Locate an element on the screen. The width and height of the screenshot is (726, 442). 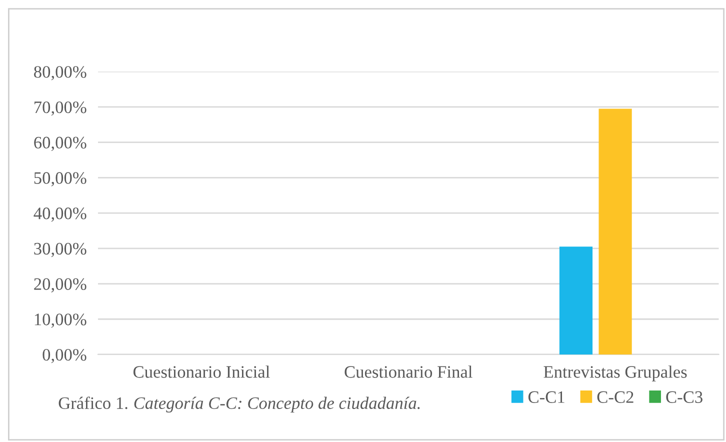
text: Categoría C-C: Concepto de ciudadanía. is located at coordinates (277, 404).